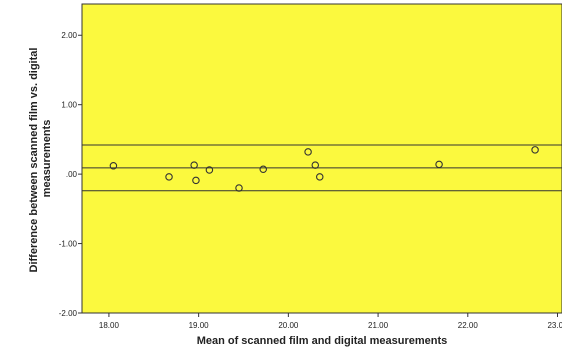 Image resolution: width=562 pixels, height=358 pixels. Describe the element at coordinates (378, 325) in the screenshot. I see `x-tick-label-3: 21.00` at that location.